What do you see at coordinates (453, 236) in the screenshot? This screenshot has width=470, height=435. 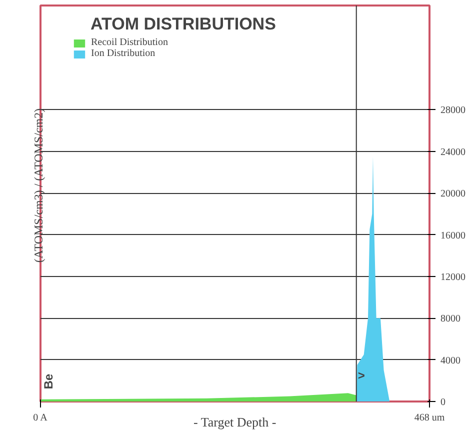 I see `y-tick-label: 16000` at bounding box center [453, 236].